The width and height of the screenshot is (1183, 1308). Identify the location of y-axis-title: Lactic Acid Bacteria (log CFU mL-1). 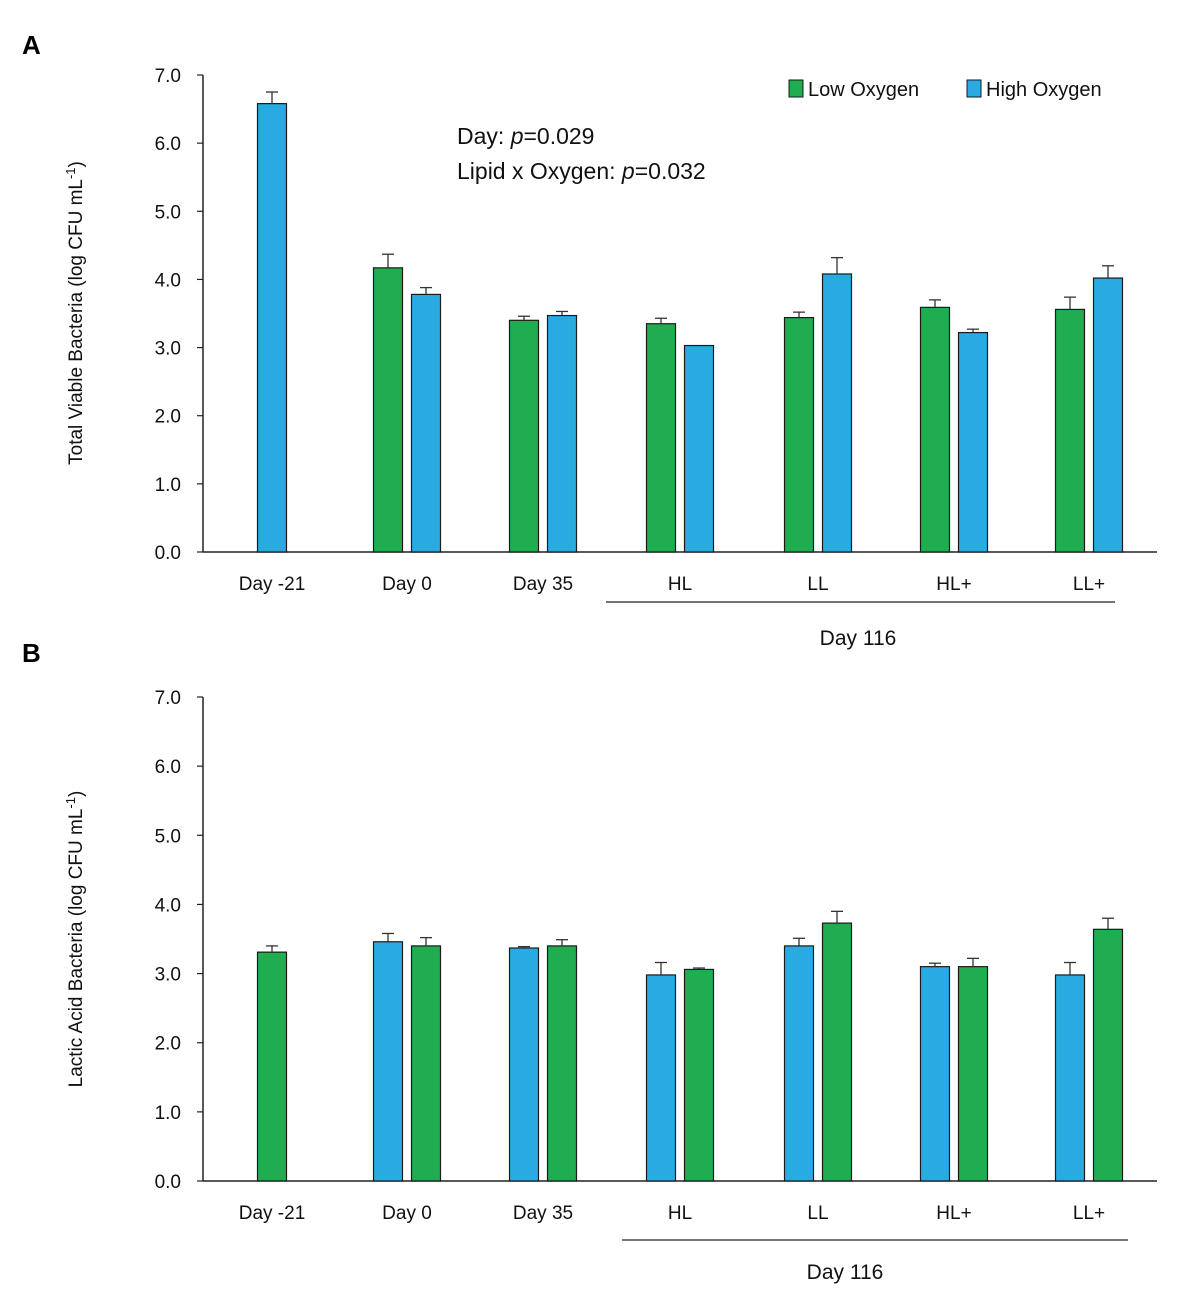
(75, 939).